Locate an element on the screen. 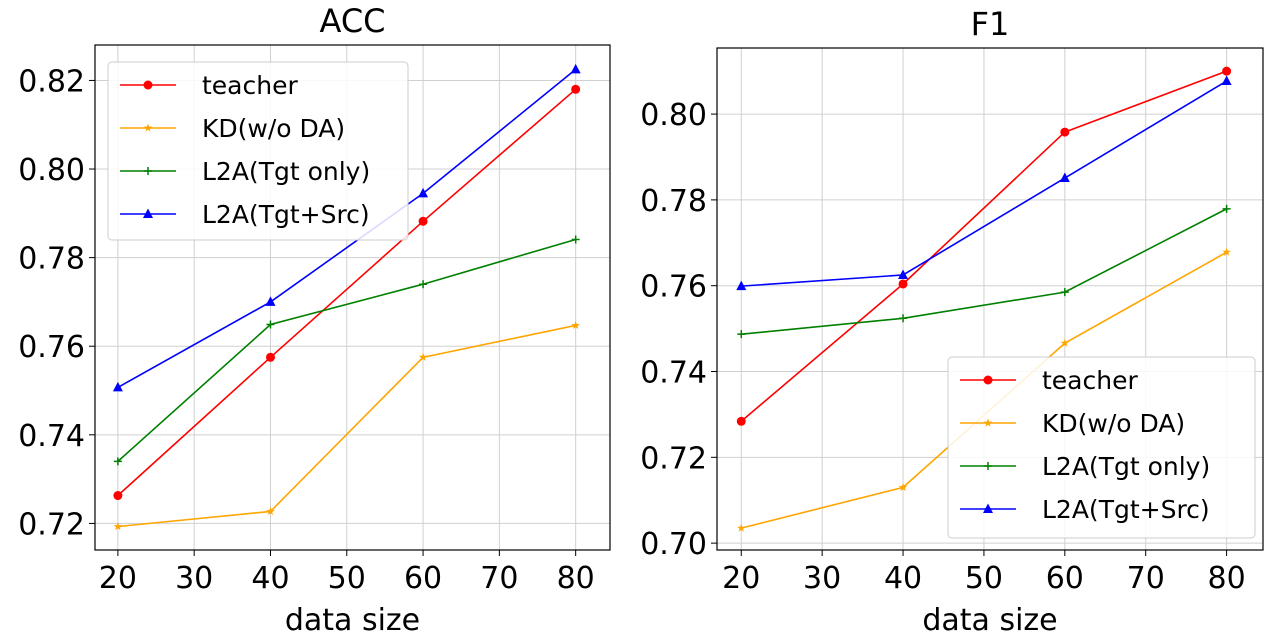 The image size is (1274, 642). chart-title: ACC is located at coordinates (352, 21).